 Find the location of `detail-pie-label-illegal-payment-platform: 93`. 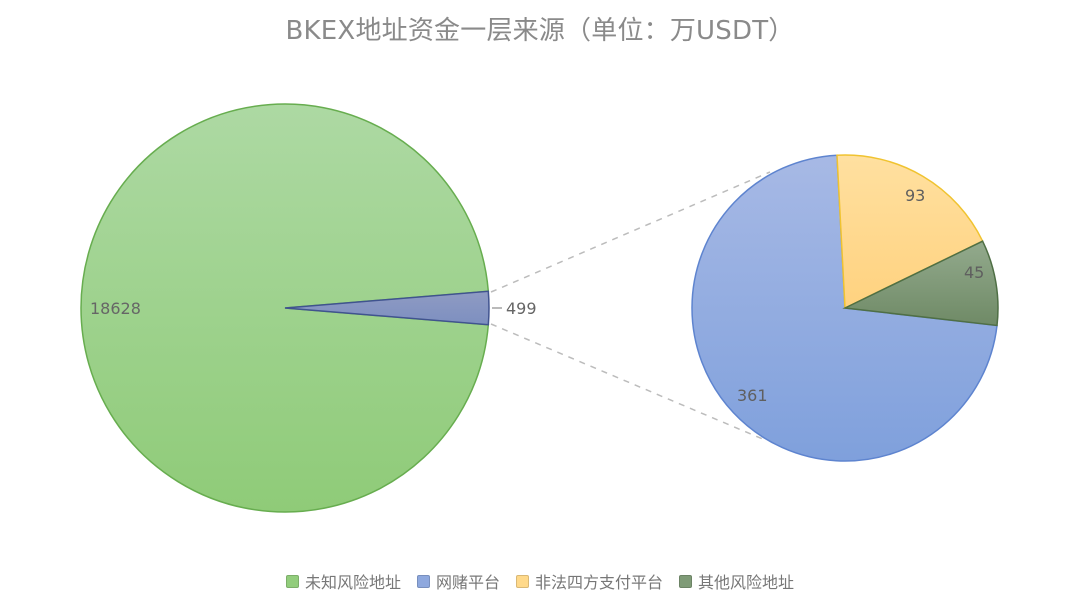

detail-pie-label-illegal-payment-platform: 93 is located at coordinates (915, 195).